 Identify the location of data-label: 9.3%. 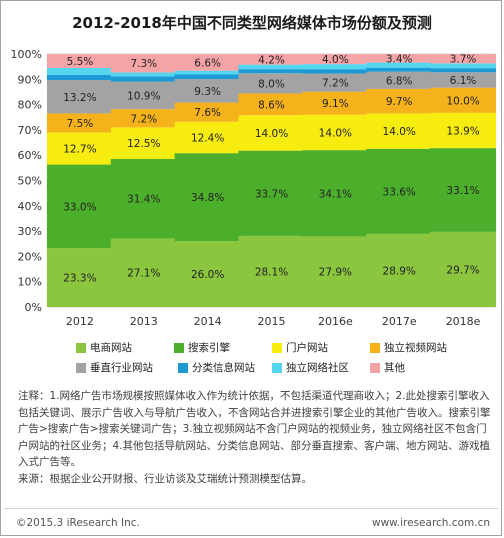
(207, 92).